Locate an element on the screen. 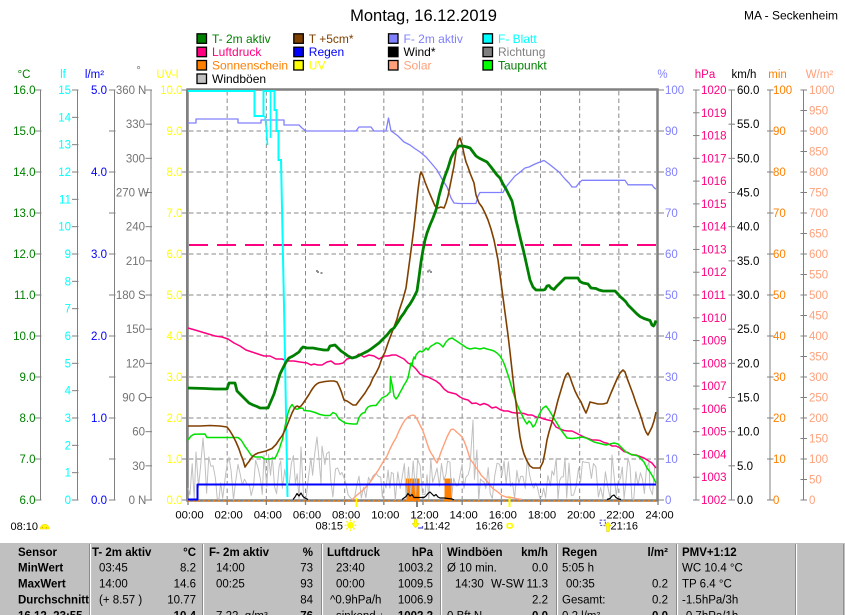 The height and width of the screenshot is (615, 845). svg-text: T +5cm* is located at coordinates (331, 39).